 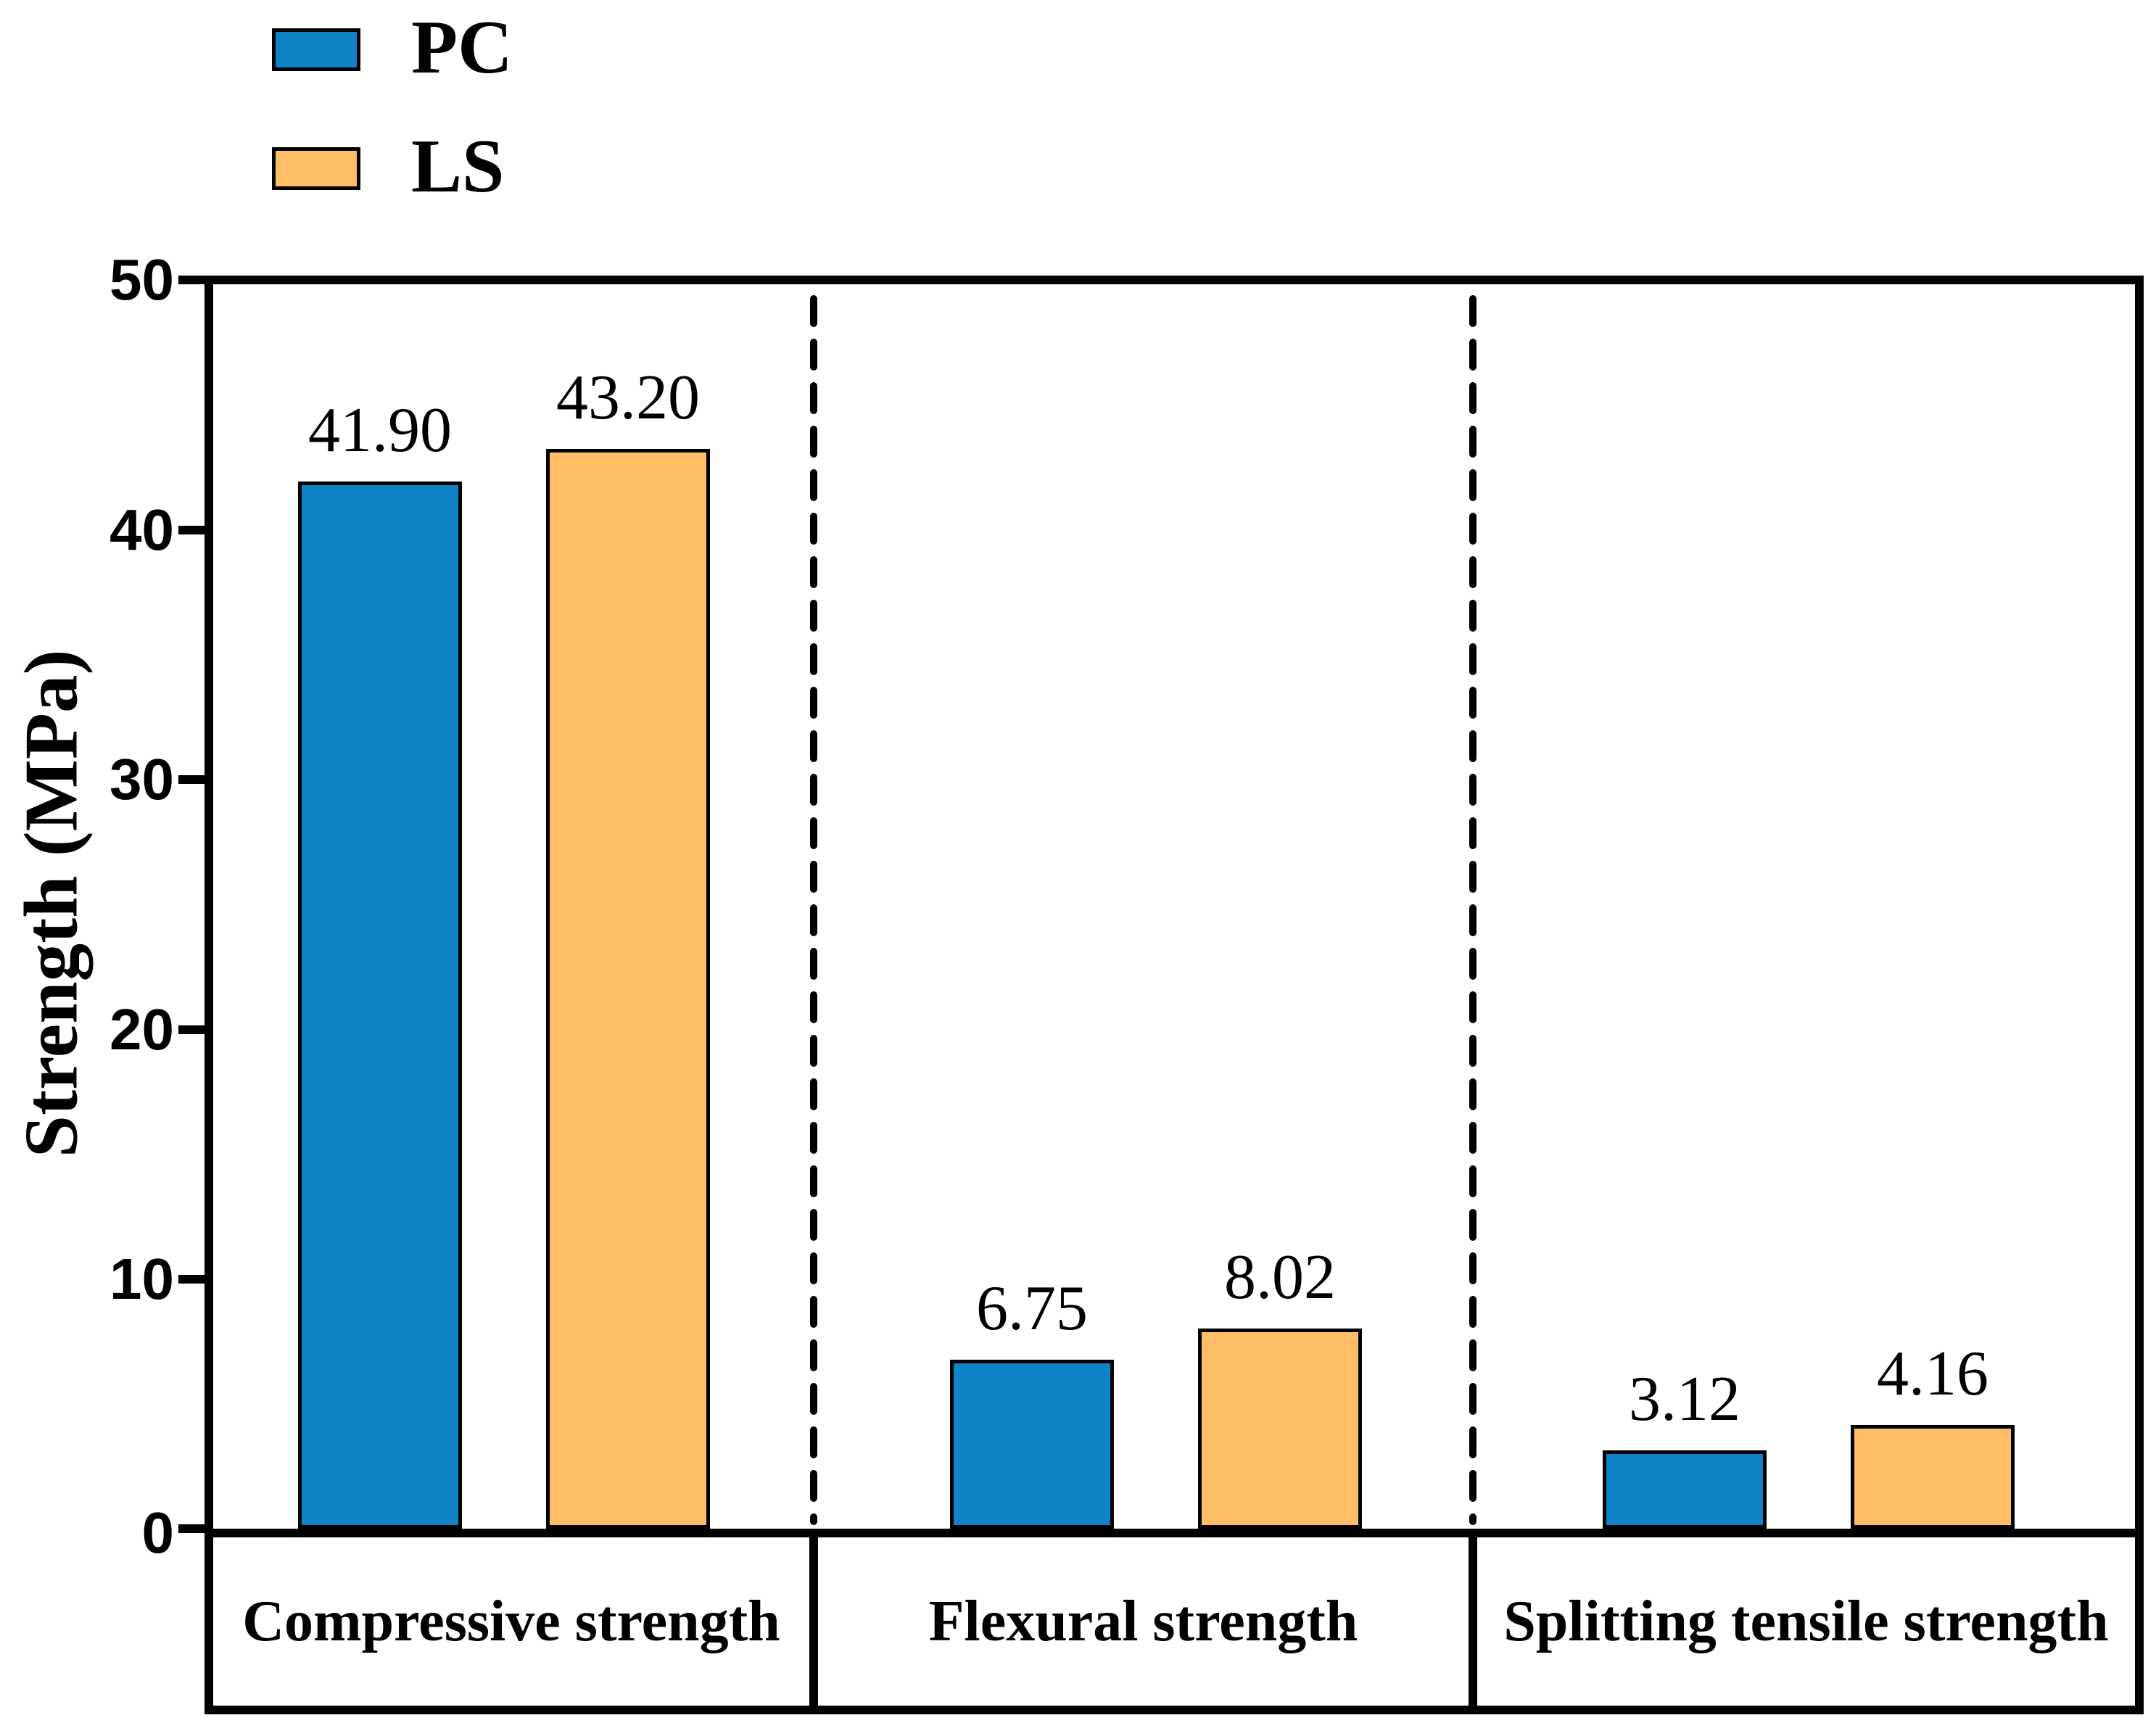 I want to click on y-tick-label-50: 50, so click(x=142, y=279).